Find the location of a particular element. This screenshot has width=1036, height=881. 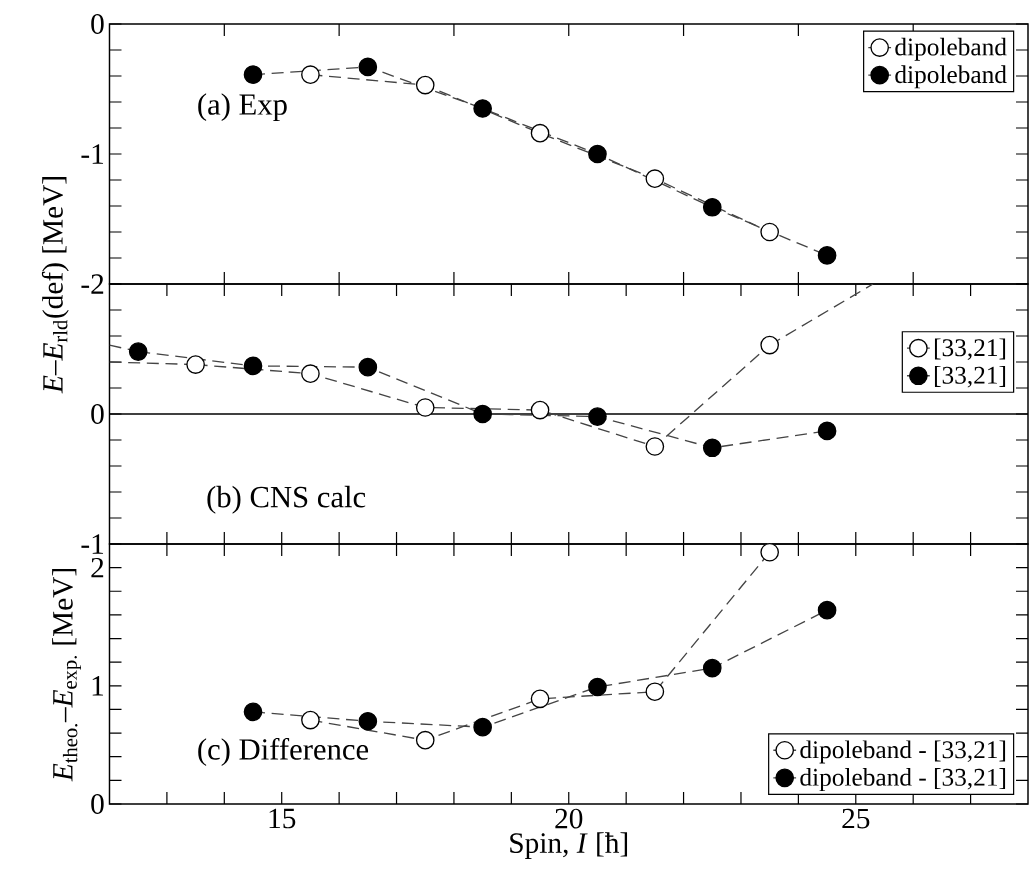

annotation: (c) Difference is located at coordinates (283, 752).